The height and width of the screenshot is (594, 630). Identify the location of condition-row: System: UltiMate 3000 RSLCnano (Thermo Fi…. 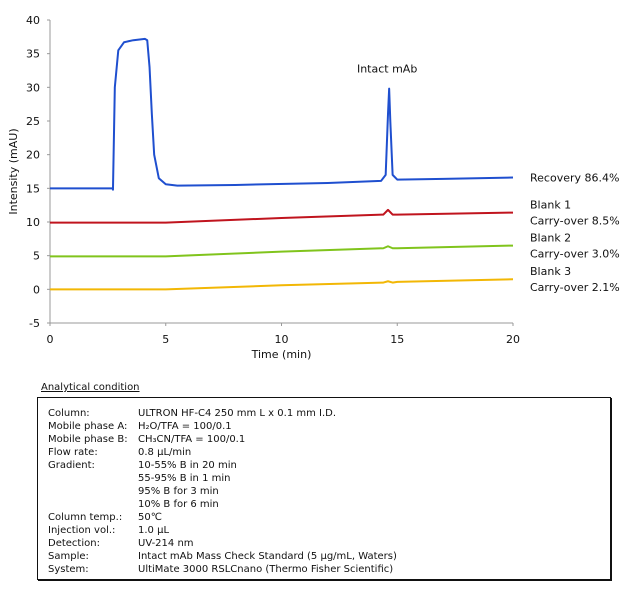
(329, 569).